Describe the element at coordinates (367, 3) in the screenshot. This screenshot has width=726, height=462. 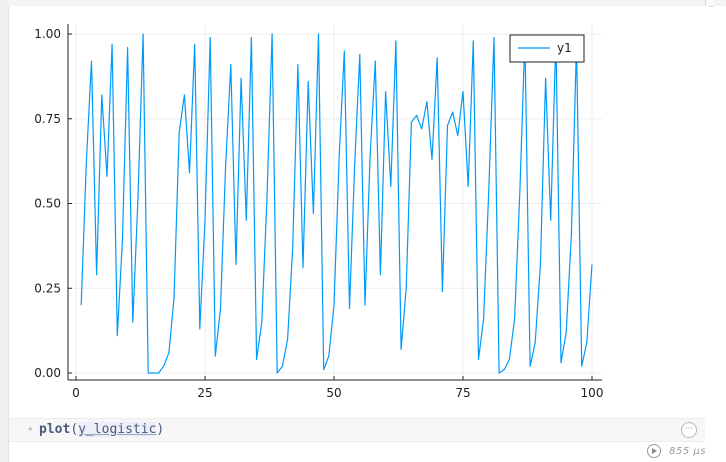
I see `notebook-top-gutter` at that location.